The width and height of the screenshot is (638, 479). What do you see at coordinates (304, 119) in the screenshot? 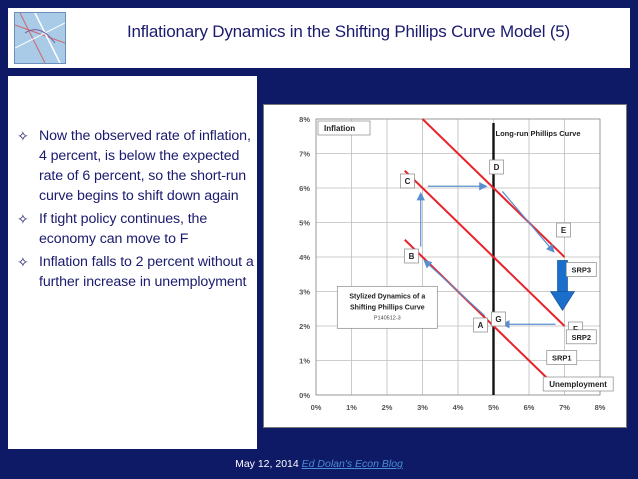
I see `y-tick-label: 8%` at bounding box center [304, 119].